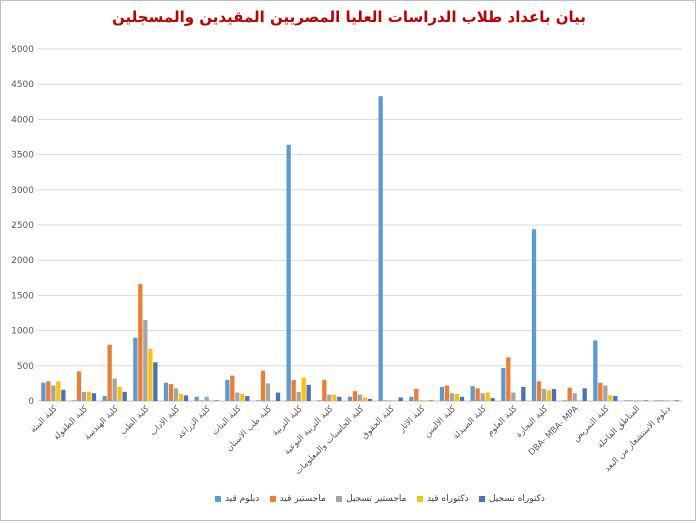  What do you see at coordinates (516, 499) in the screenshot?
I see `legend-label: دكتوراه تسجيل` at bounding box center [516, 499].